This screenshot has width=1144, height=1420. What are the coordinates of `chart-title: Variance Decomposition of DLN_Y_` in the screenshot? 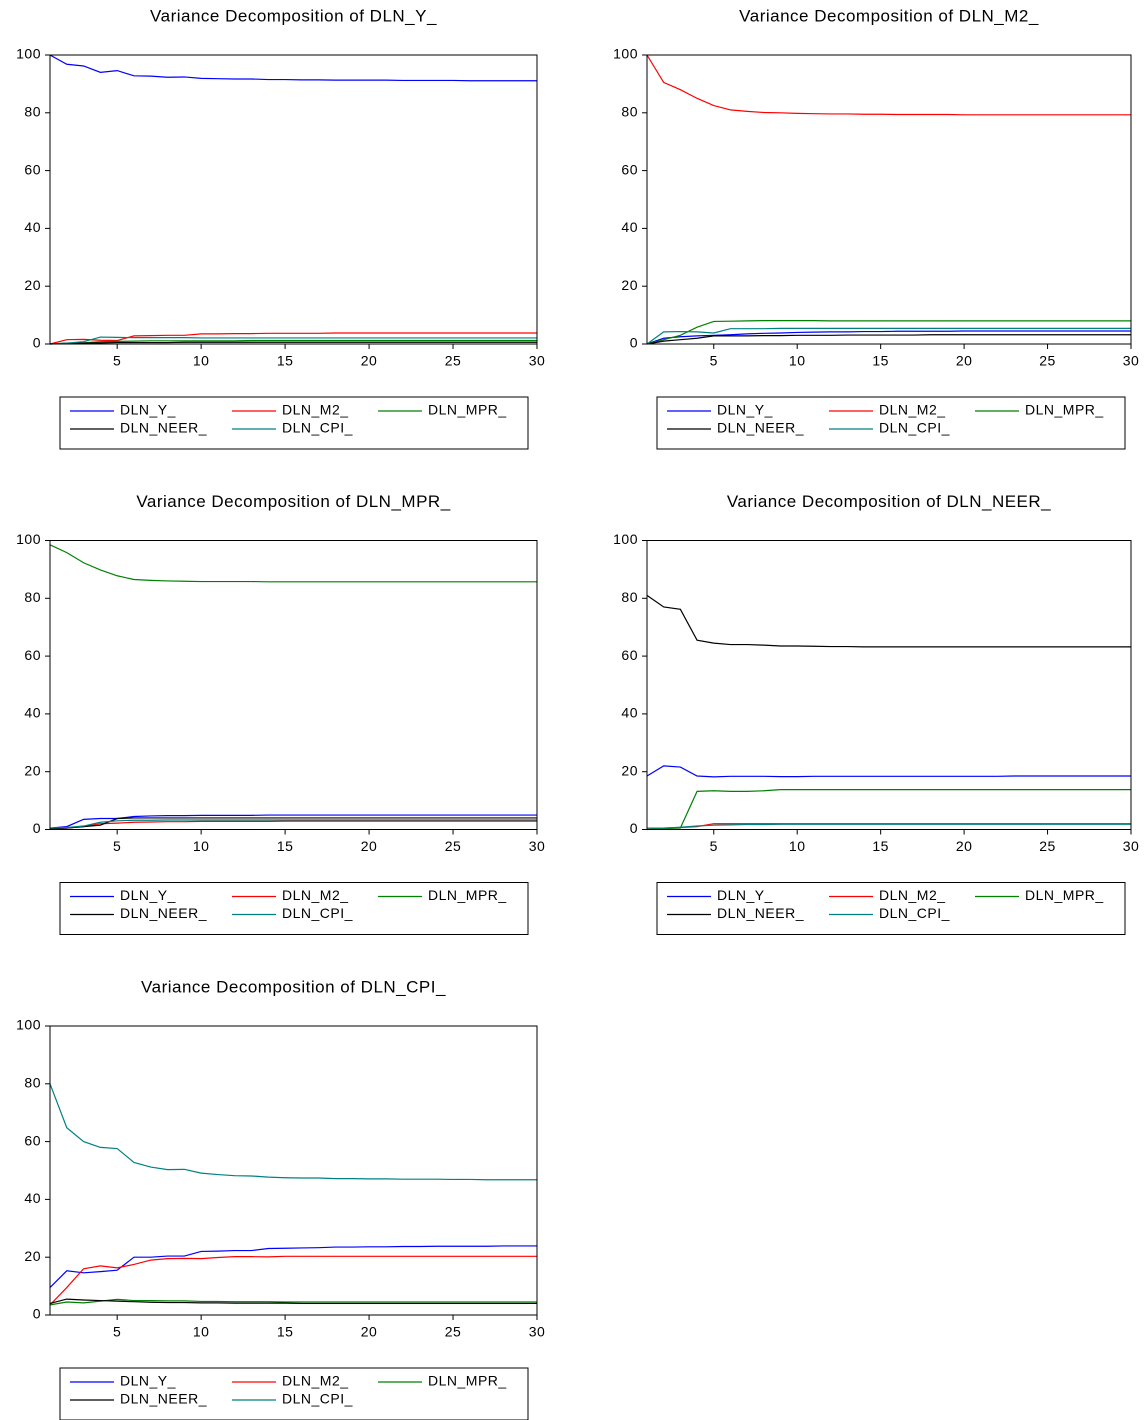 It's located at (293, 15).